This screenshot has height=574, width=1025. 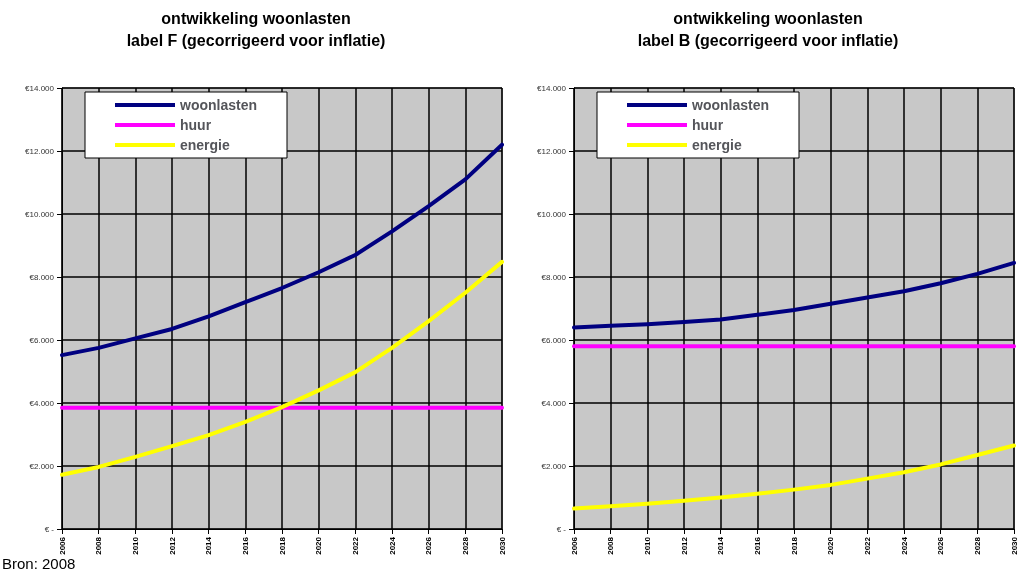 I want to click on chart-subtitle: label B (gecorrigeerd voor inflatie), so click(x=768, y=40).